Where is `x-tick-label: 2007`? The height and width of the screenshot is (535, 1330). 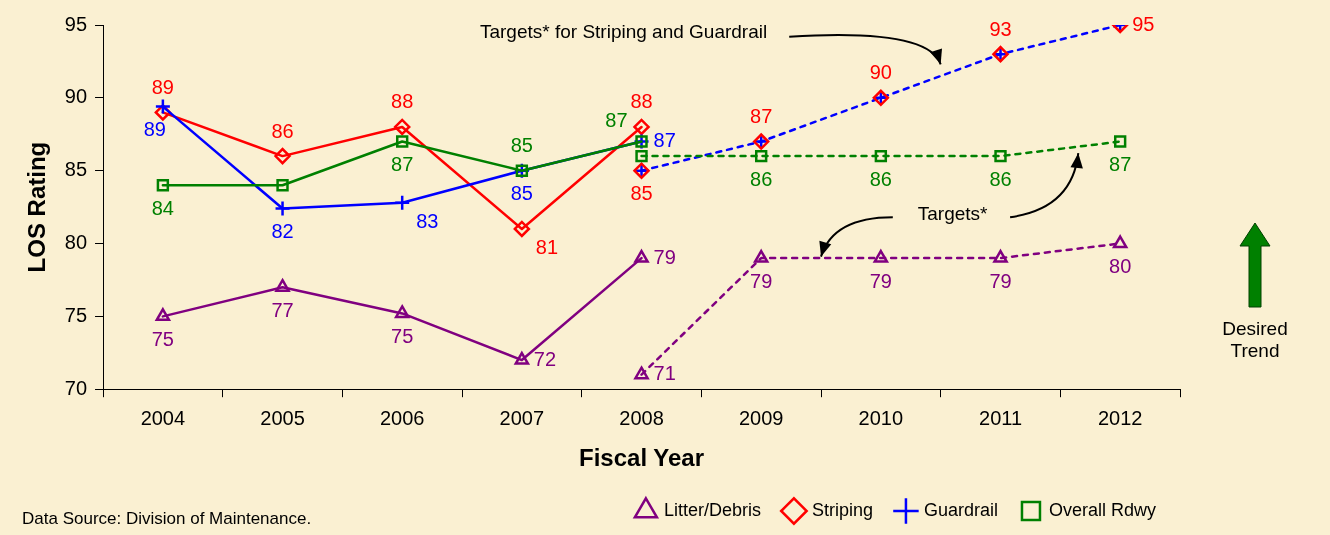
x-tick-label: 2007 is located at coordinates (522, 417).